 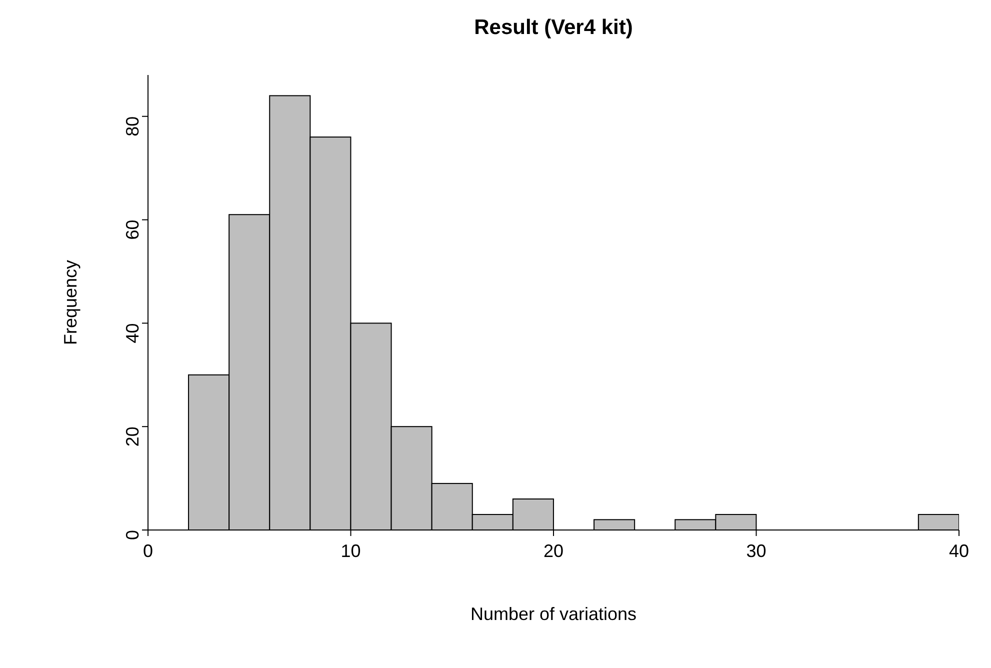 I want to click on x-tick-label: 30, so click(x=756, y=550).